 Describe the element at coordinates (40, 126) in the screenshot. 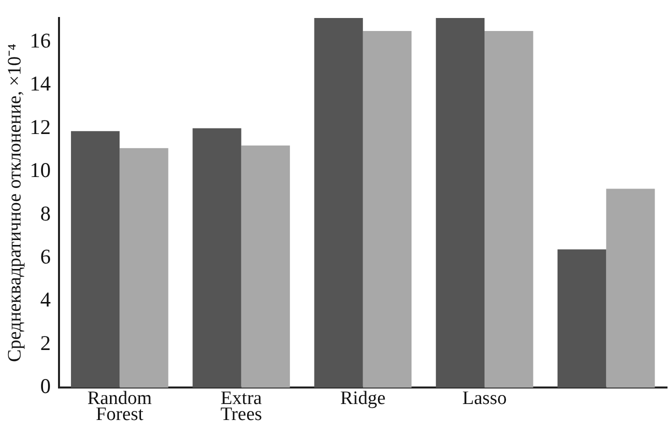

I see `y-tick-label: 12` at that location.